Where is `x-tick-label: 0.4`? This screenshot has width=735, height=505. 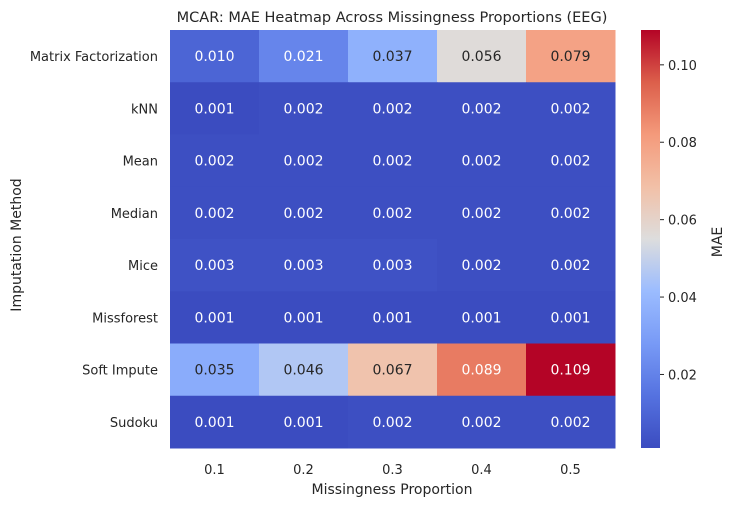
x-tick-label: 0.4 is located at coordinates (481, 470).